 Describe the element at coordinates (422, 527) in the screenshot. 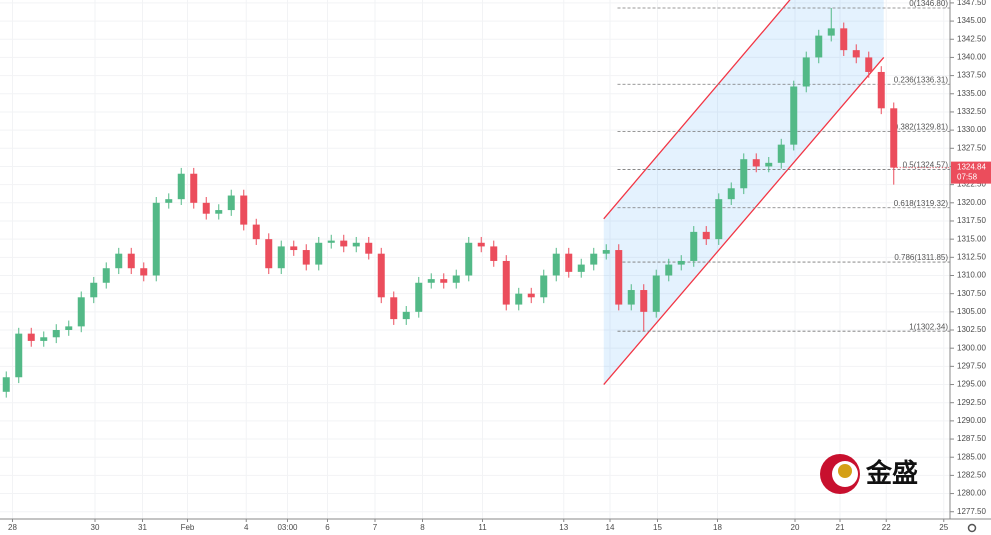

I see `x-tick-label: 8` at that location.